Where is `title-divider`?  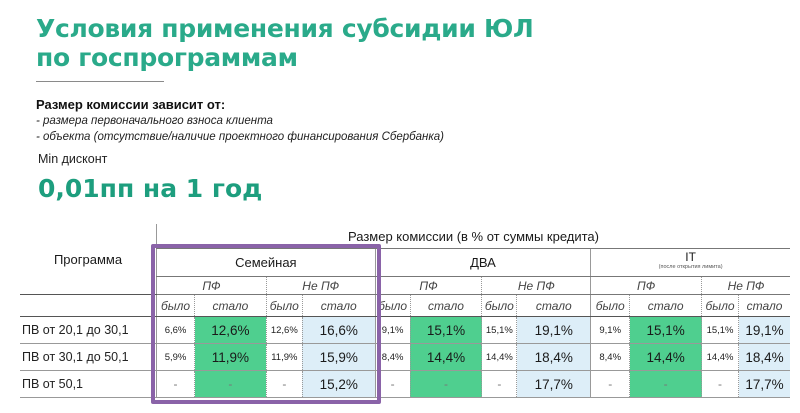 title-divider is located at coordinates (100, 81).